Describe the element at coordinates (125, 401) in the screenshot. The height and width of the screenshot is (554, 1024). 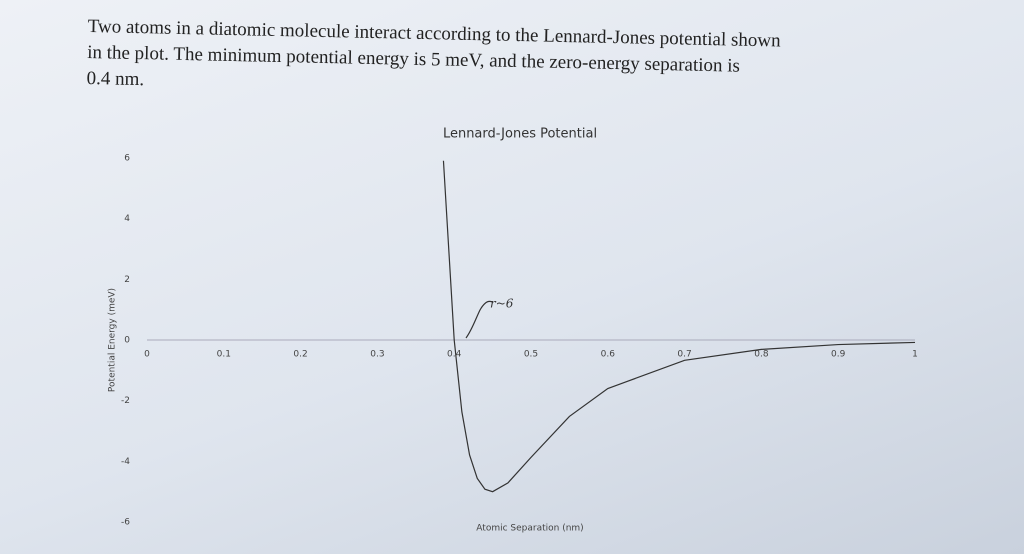
I see `y-tick-label: -2` at that location.